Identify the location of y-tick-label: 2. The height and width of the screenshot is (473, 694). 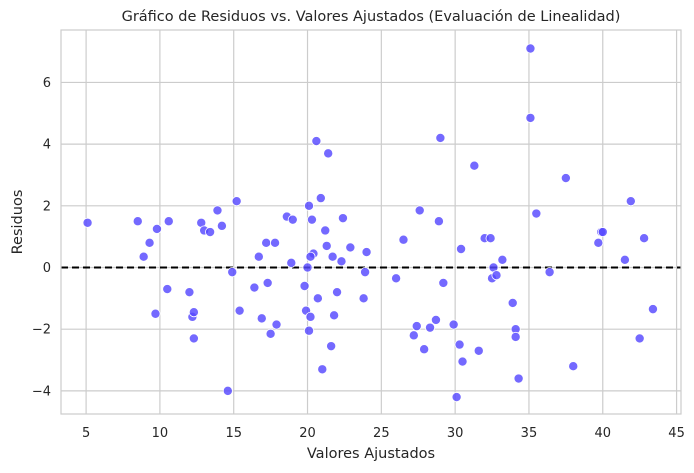
(47, 206).